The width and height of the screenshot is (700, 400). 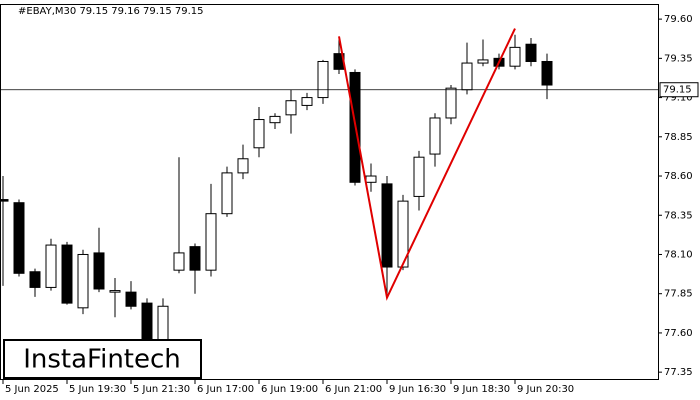 What do you see at coordinates (678, 215) in the screenshot?
I see `y-tick-label: 78.35` at bounding box center [678, 215].